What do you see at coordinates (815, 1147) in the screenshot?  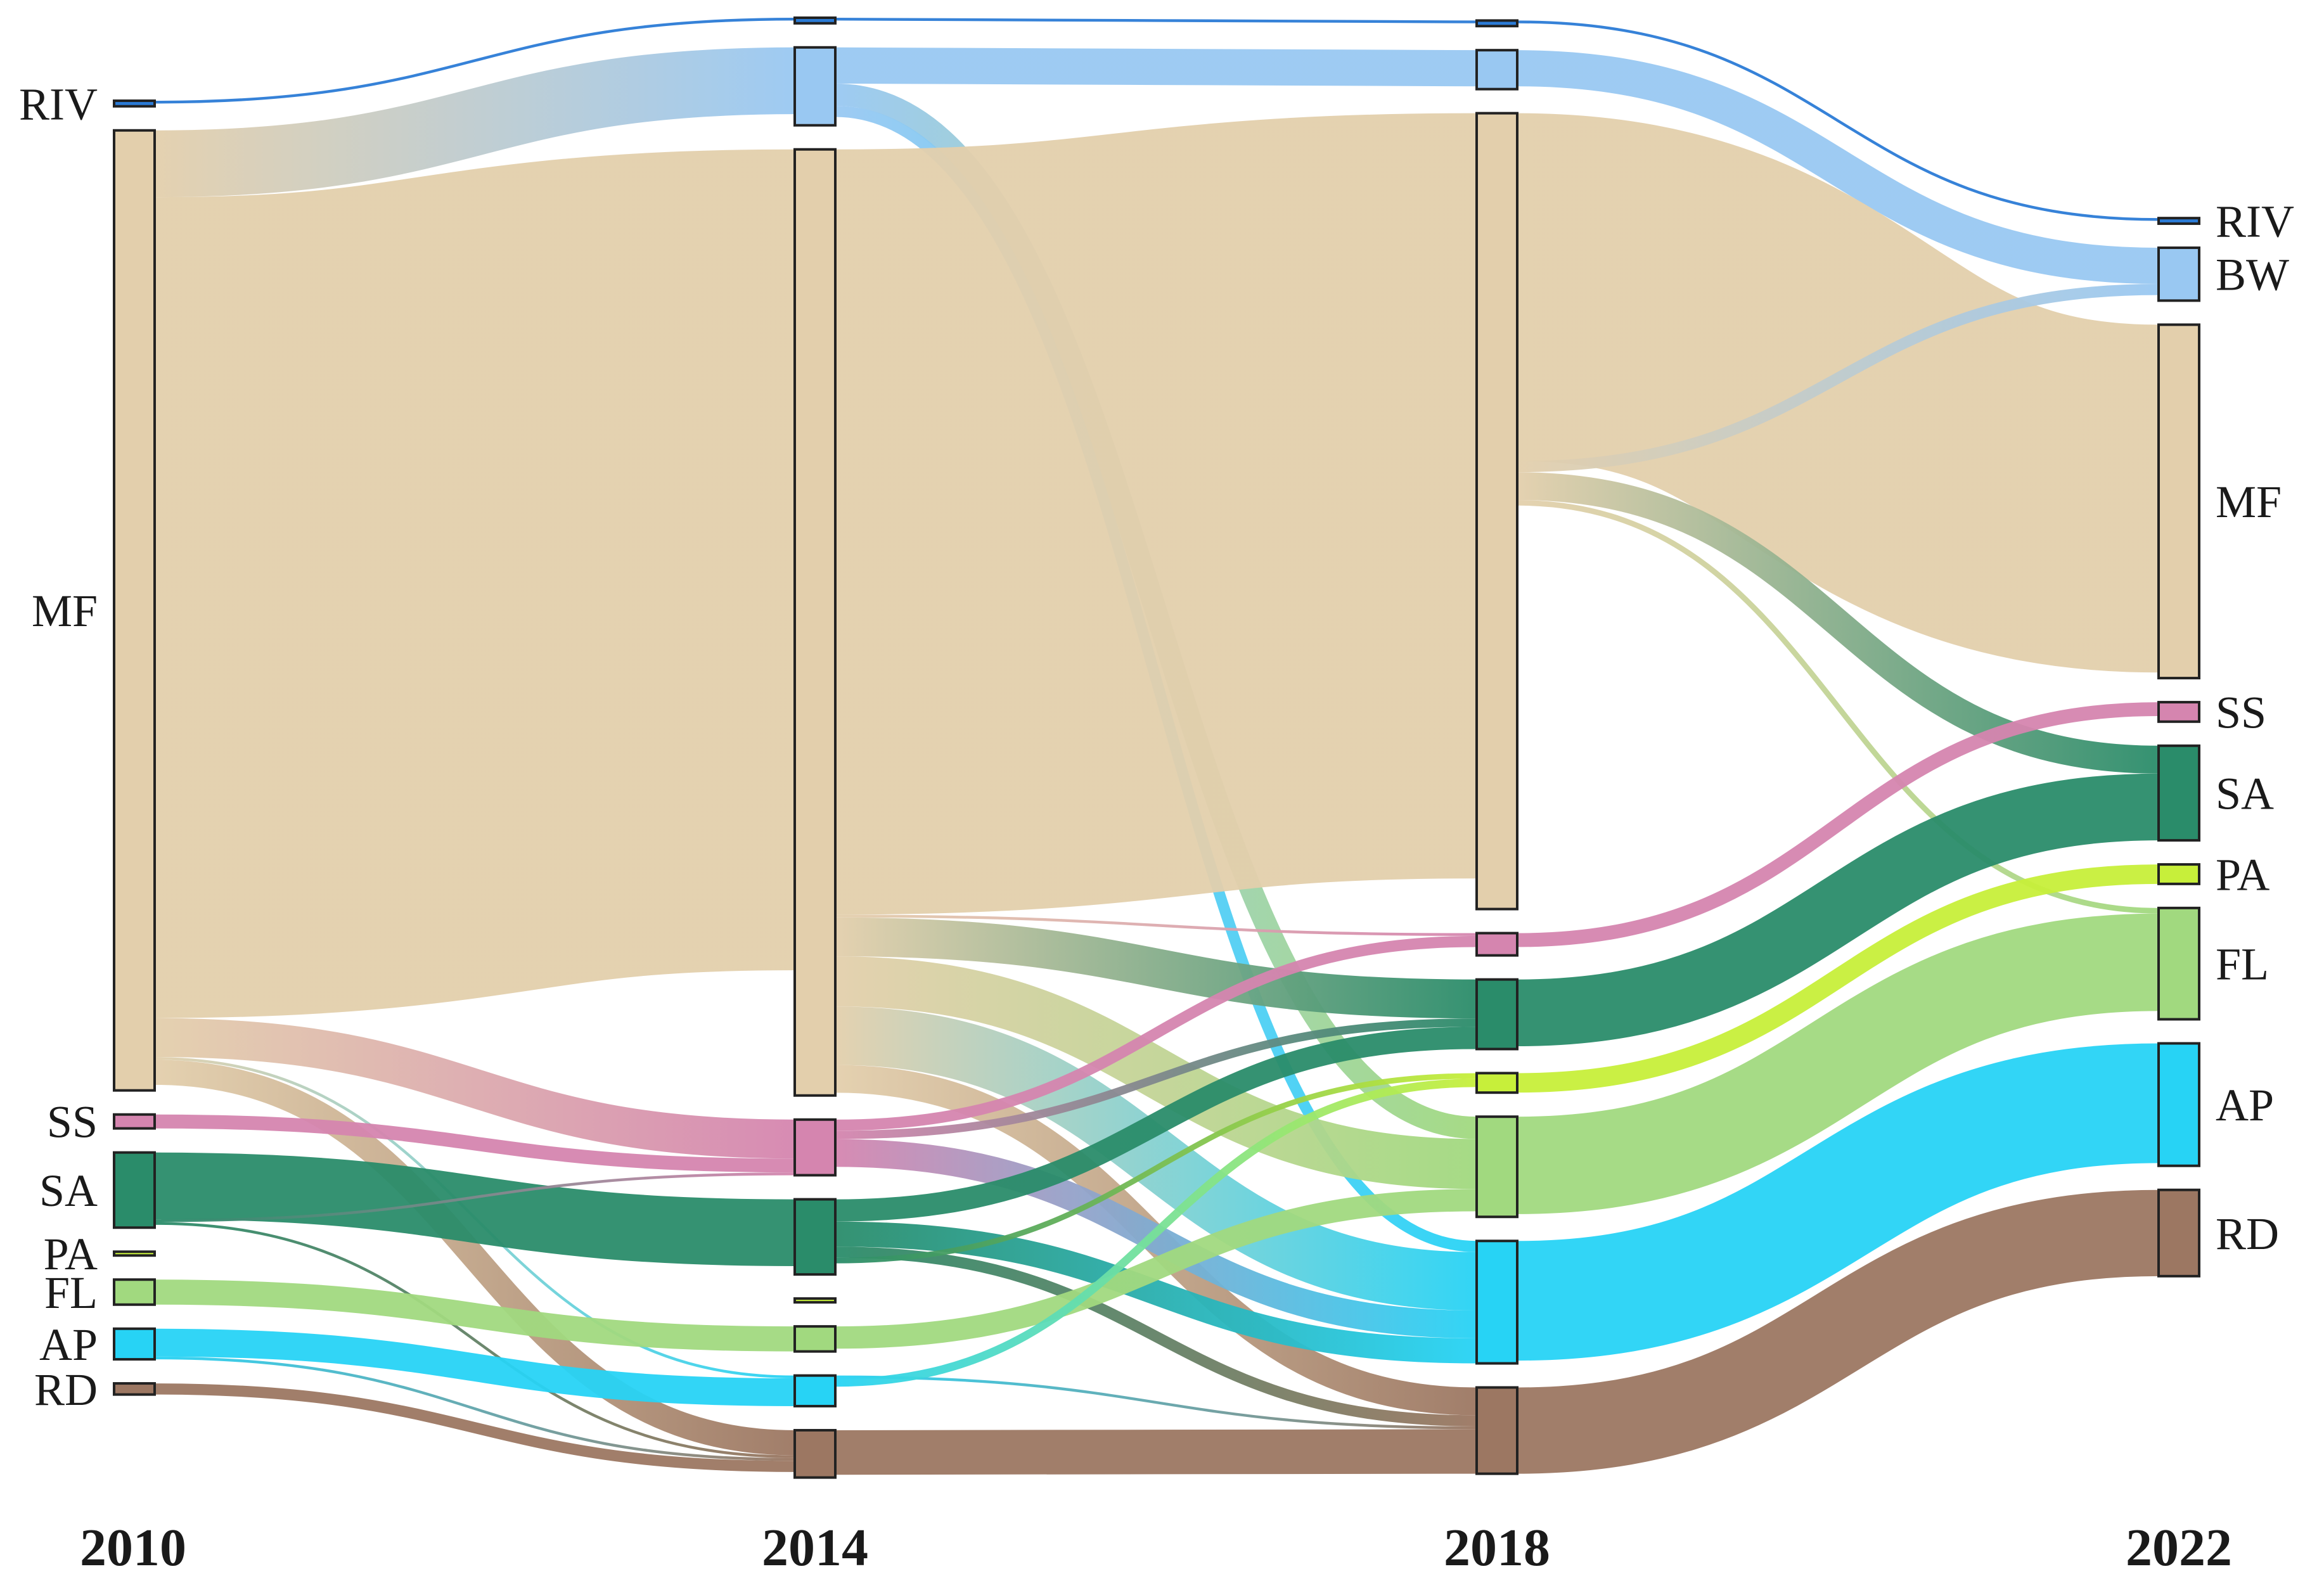 I see `node-2014-ss` at bounding box center [815, 1147].